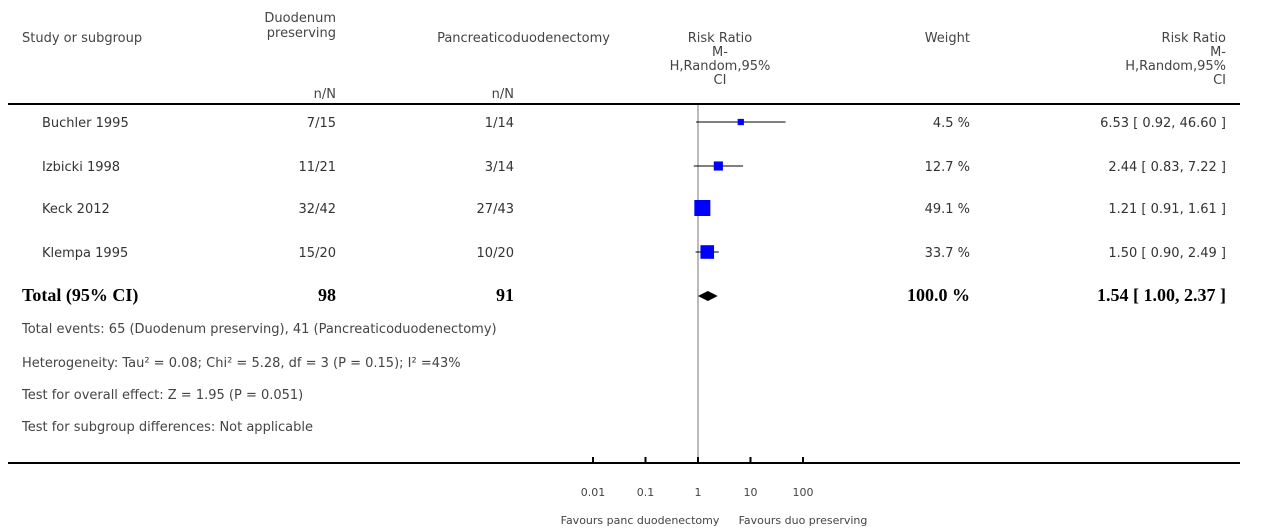  I want to click on header-group1-nN: n/N, so click(324, 94).